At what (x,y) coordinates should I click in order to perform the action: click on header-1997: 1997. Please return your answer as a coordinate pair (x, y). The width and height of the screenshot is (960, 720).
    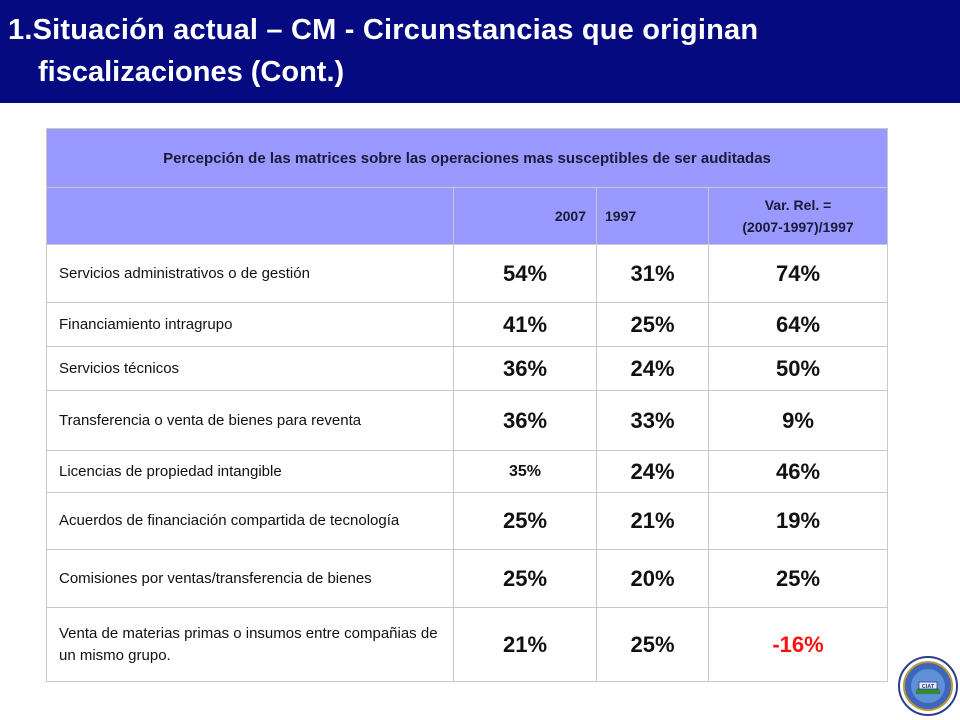
    Looking at the image, I should click on (652, 216).